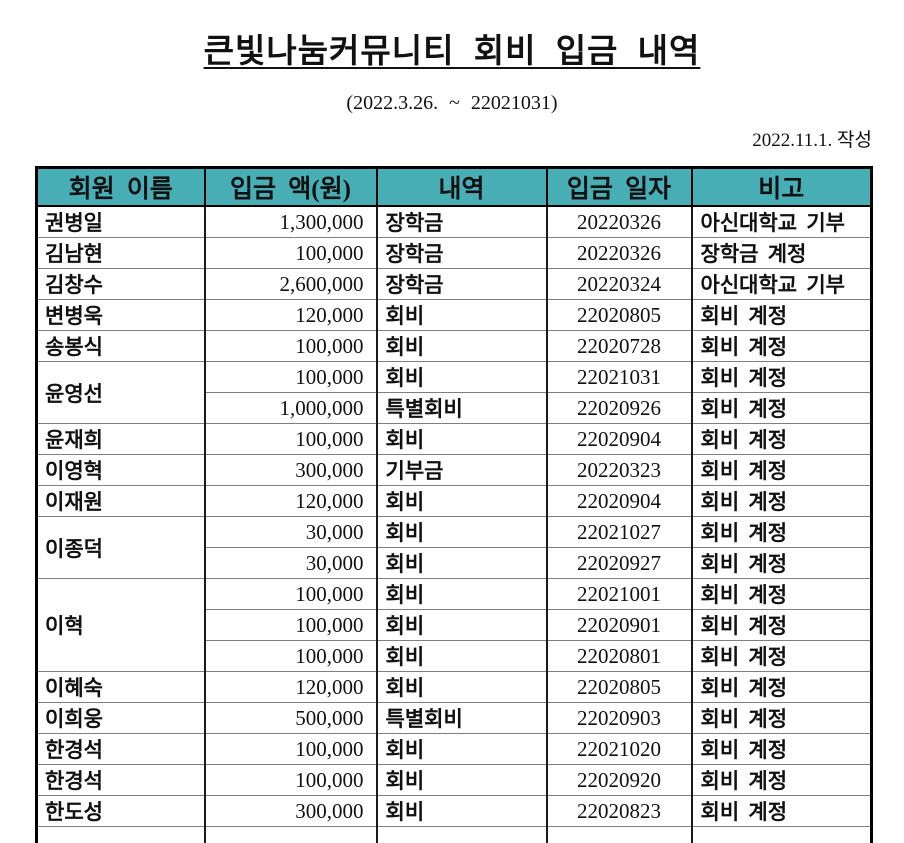 This screenshot has height=843, width=904. Describe the element at coordinates (120, 253) in the screenshot. I see `member-name-cell: 김남현` at that location.